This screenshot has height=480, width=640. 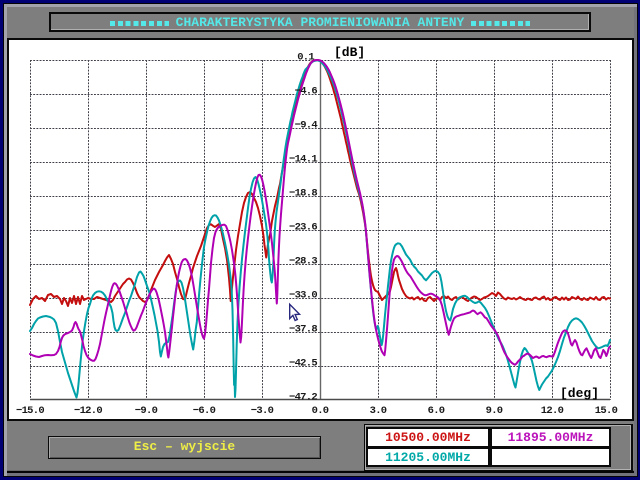 I want to click on svg-text: 6.0, so click(x=436, y=411).